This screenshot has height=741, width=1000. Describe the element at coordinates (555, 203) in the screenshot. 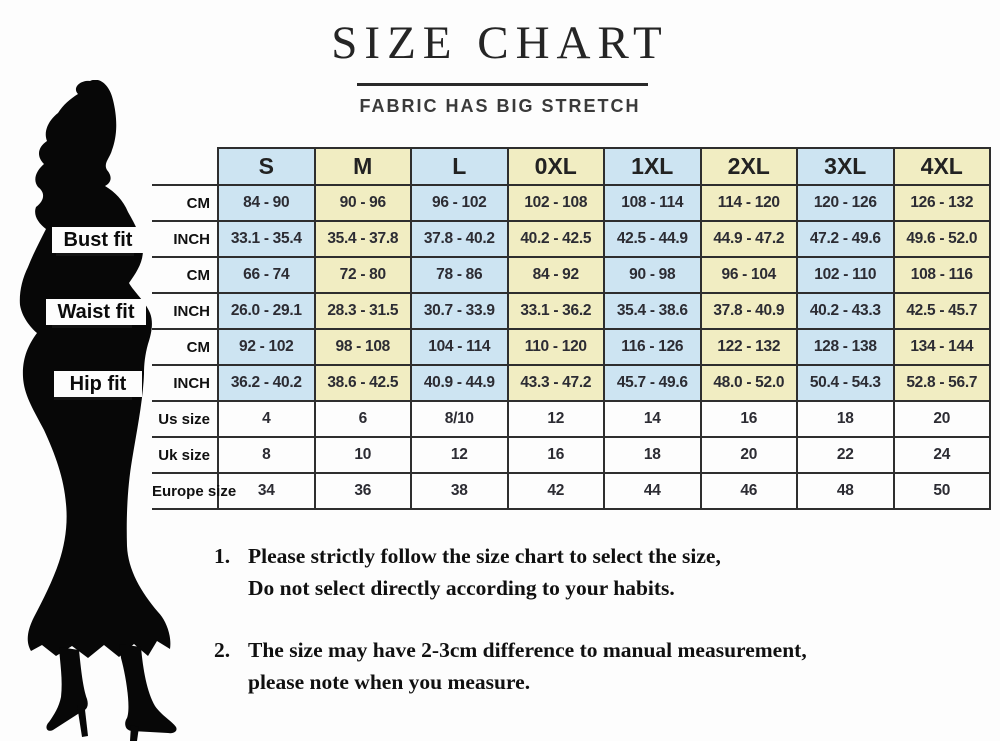

I see `size-cell: 102 - 108` at that location.